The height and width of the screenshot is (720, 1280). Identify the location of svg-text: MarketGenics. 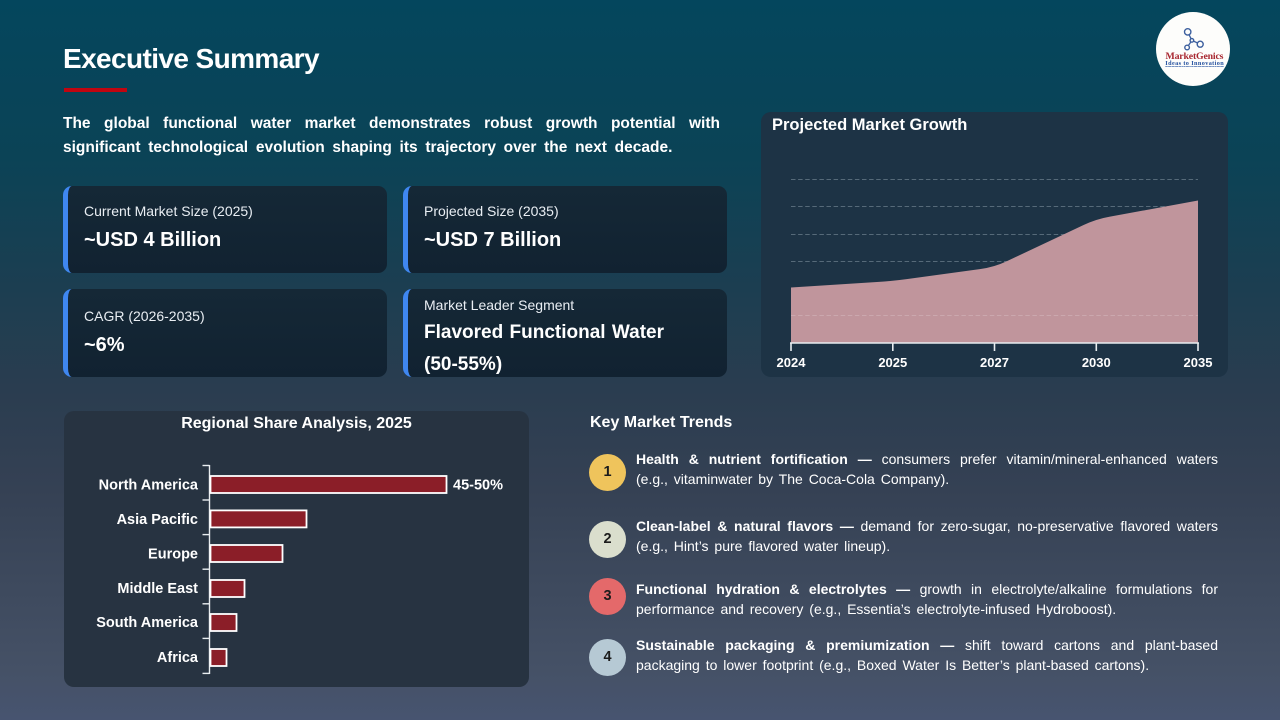
(1195, 56).